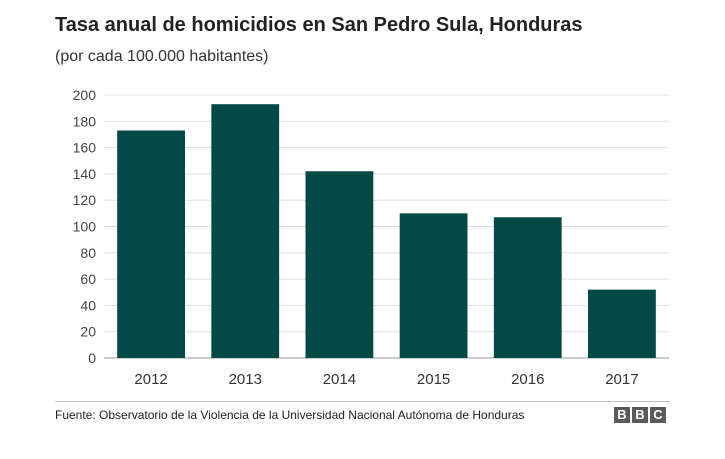  I want to click on y-tick-label: 100, so click(85, 227).